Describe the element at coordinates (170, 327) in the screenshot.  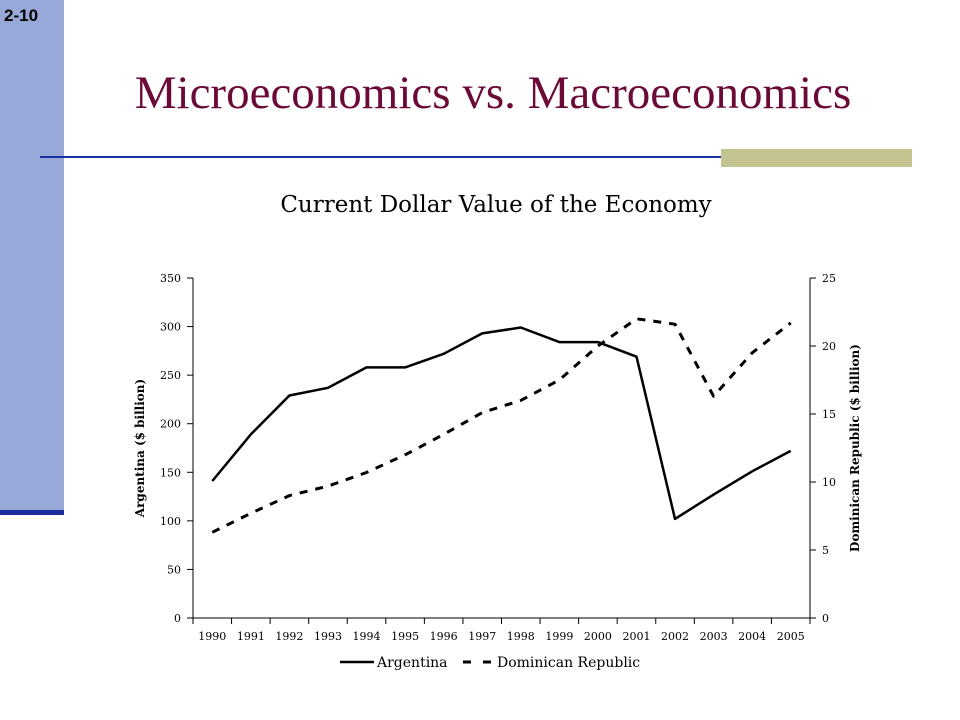
I see `left-tick-label: 300` at that location.